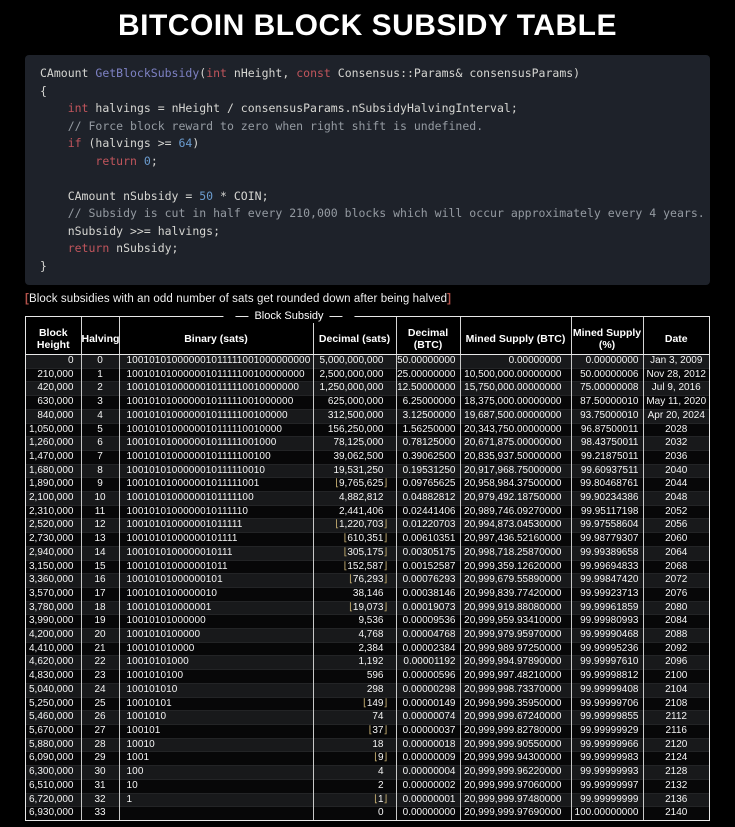 The image size is (735, 827). I want to click on cell-mined_pct: 99.99999706, so click(606, 704).